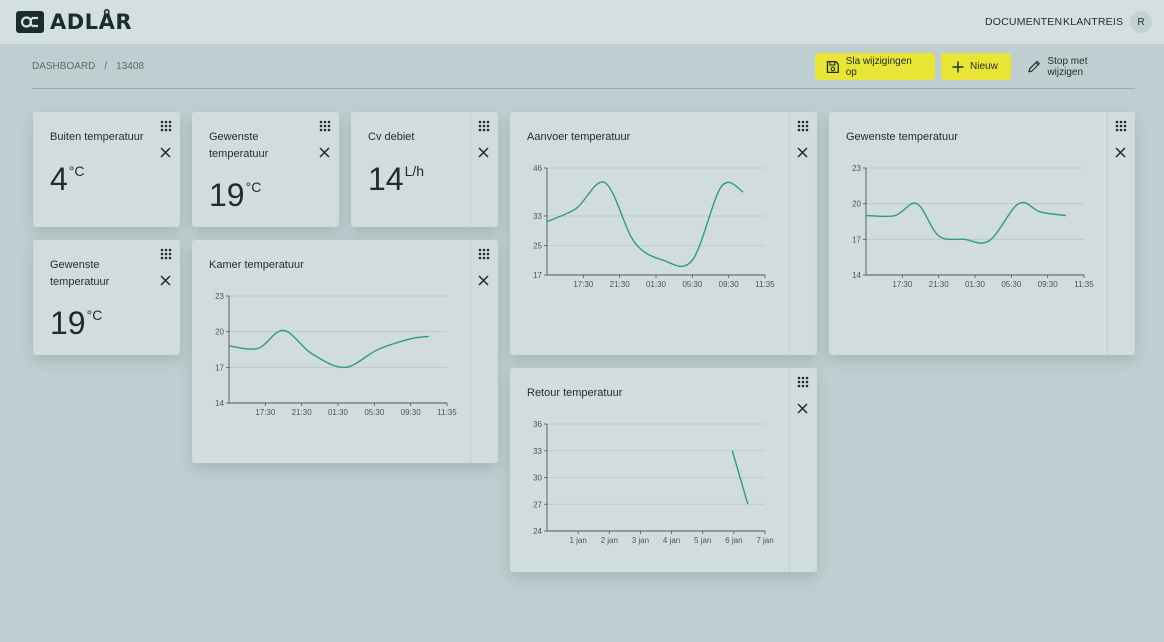 This screenshot has width=1164, height=642. Describe the element at coordinates (1024, 22) in the screenshot. I see `nav-documents: DOCUMENTEN` at that location.